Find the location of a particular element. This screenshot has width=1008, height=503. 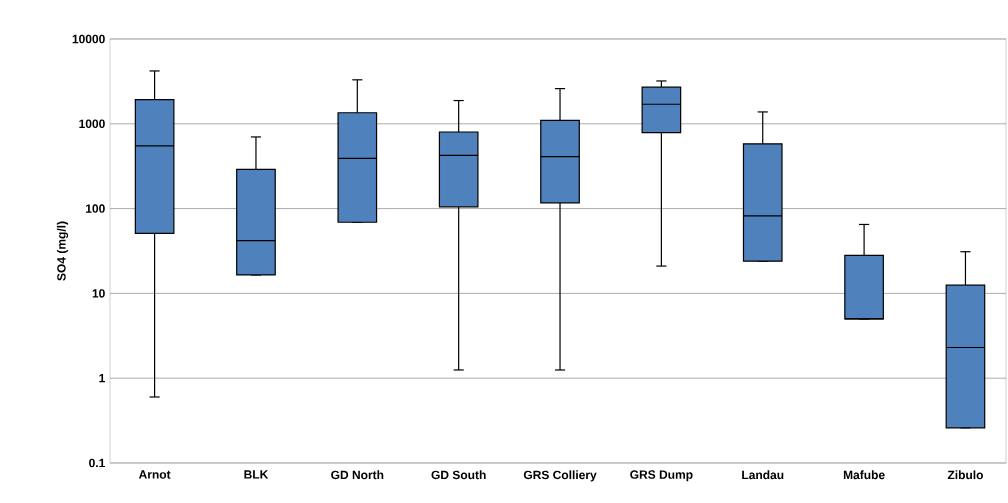

y-tick-label: 10000 is located at coordinates (88, 39).